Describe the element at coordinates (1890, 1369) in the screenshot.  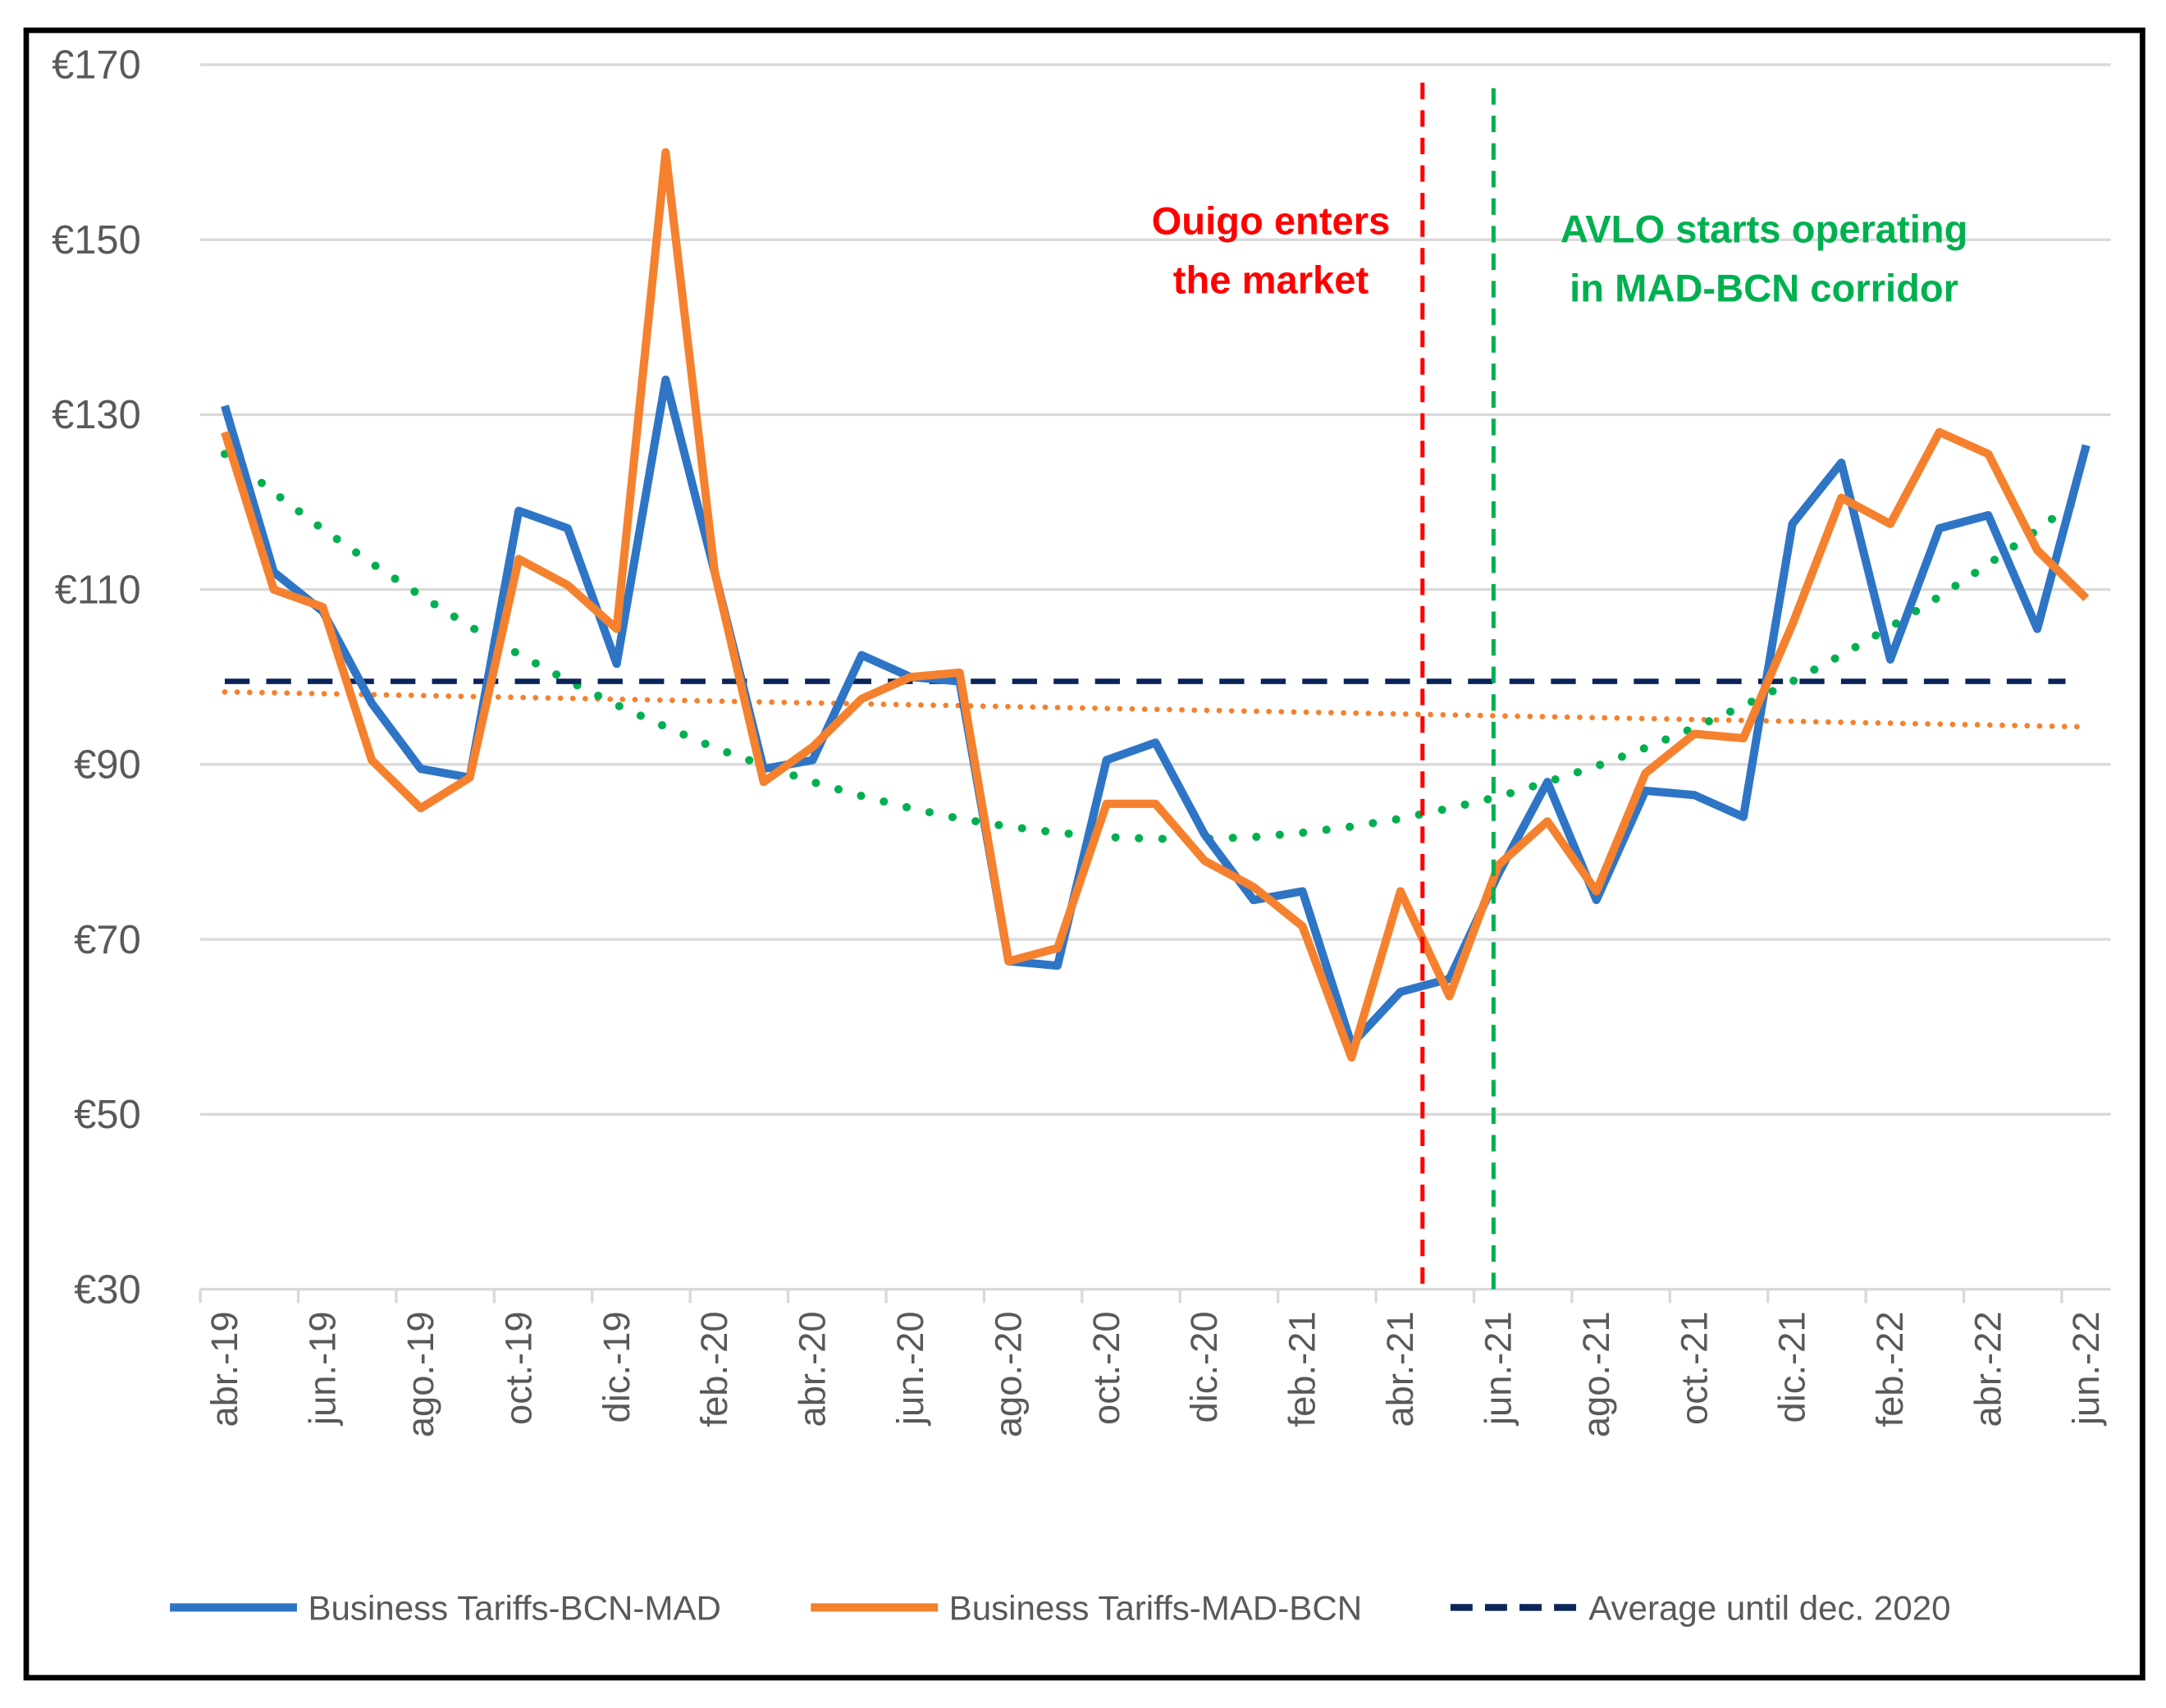
I see `x-tick-label: feb.-22` at that location.